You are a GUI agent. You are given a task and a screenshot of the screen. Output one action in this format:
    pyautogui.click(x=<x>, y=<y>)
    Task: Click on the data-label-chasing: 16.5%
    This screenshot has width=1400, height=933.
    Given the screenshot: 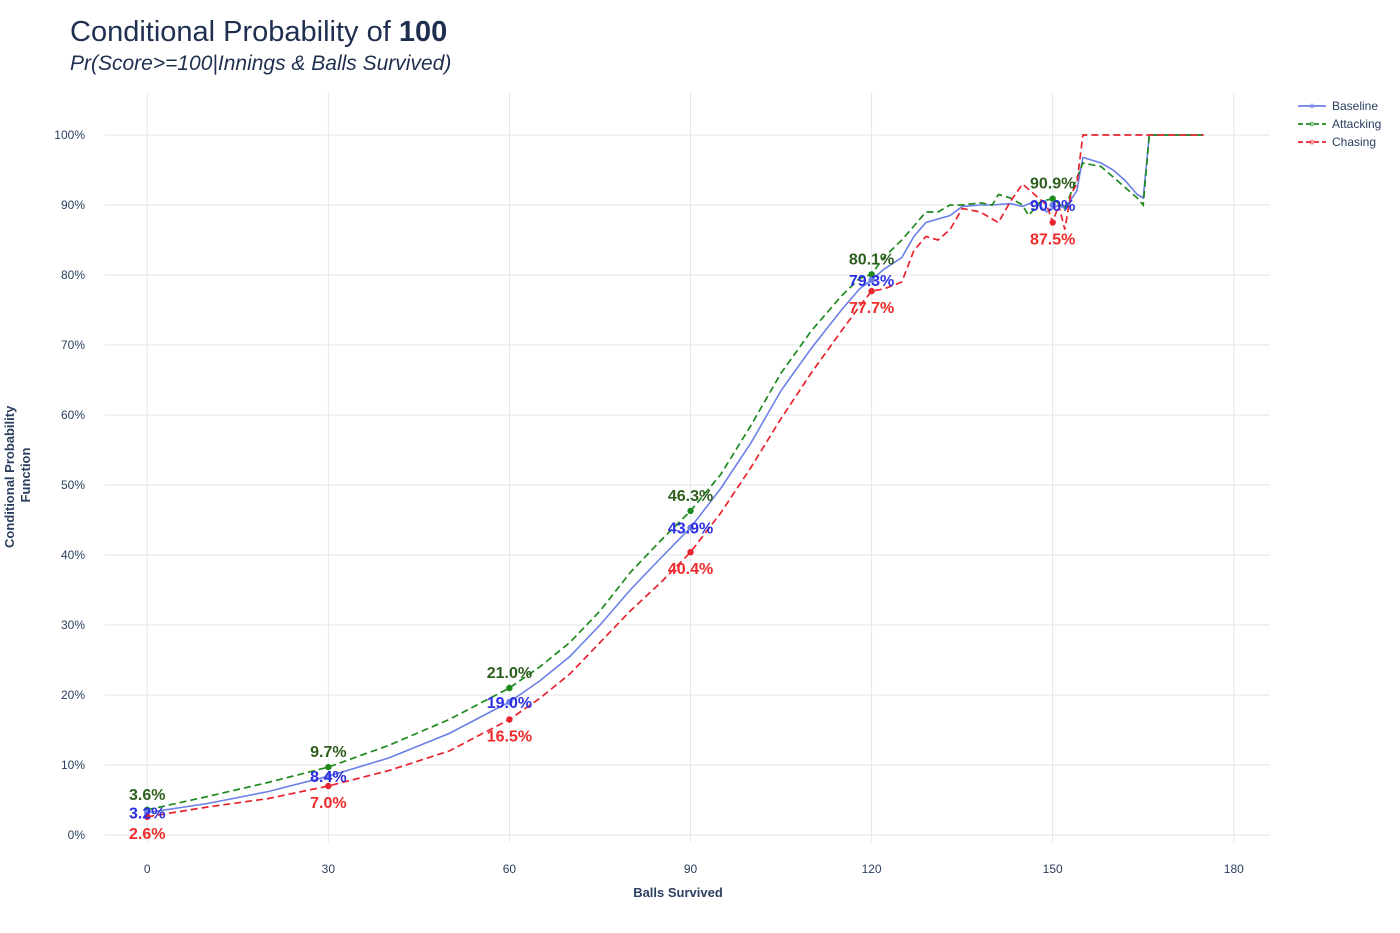 What is the action you would take?
    pyautogui.click(x=509, y=737)
    